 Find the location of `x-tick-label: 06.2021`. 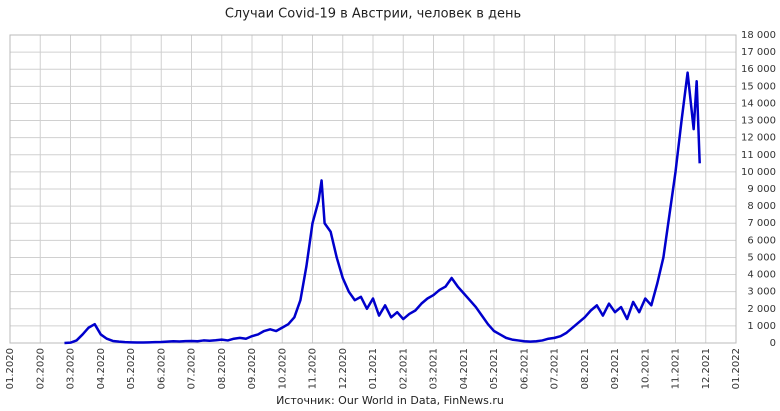

x-tick-label: 06.2021 is located at coordinates (524, 368).